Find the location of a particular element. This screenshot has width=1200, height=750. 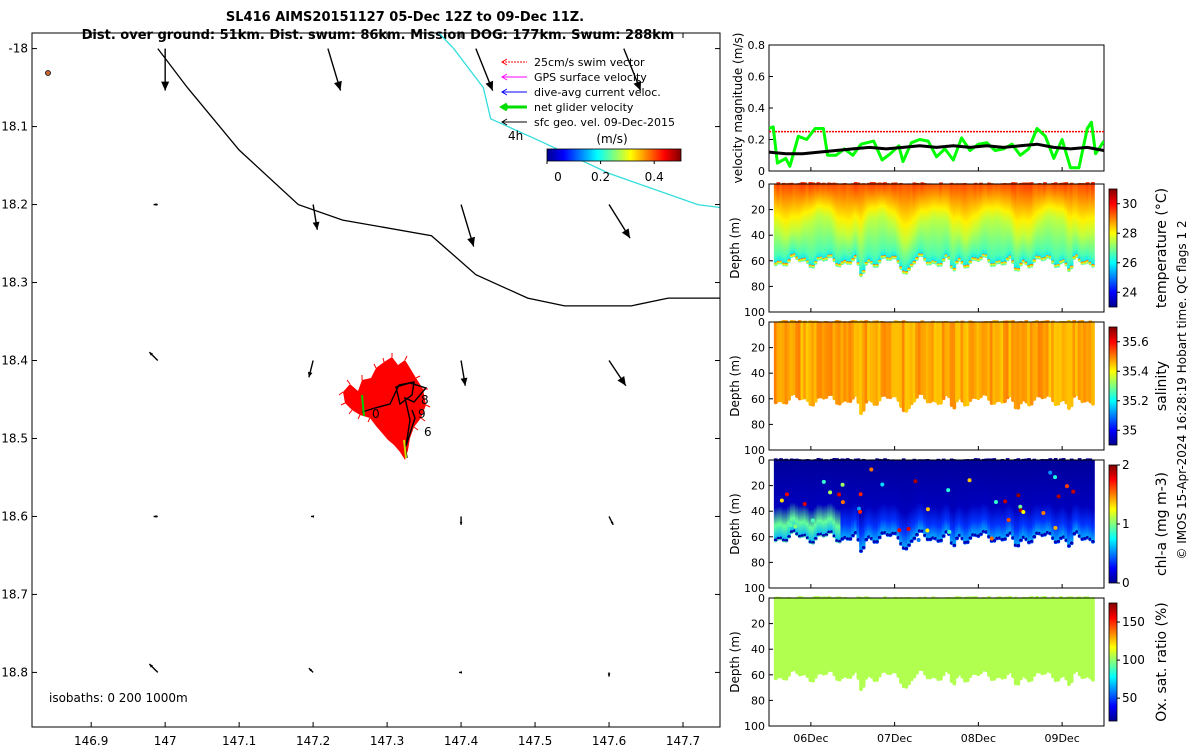

time-axis: 06Dec 07Dec 08Dec 09Dec is located at coordinates (936, 738).